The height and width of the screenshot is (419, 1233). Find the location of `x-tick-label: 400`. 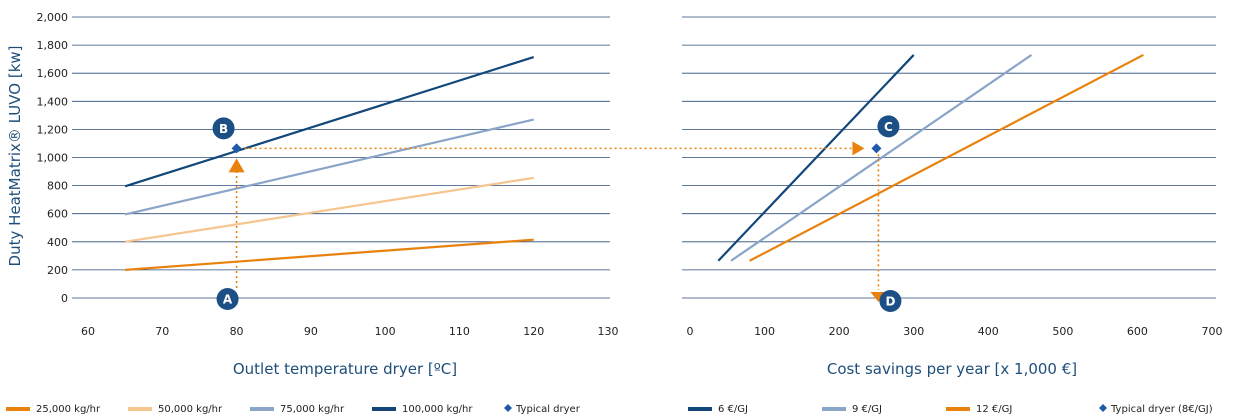

x-tick-label: 400 is located at coordinates (988, 331).